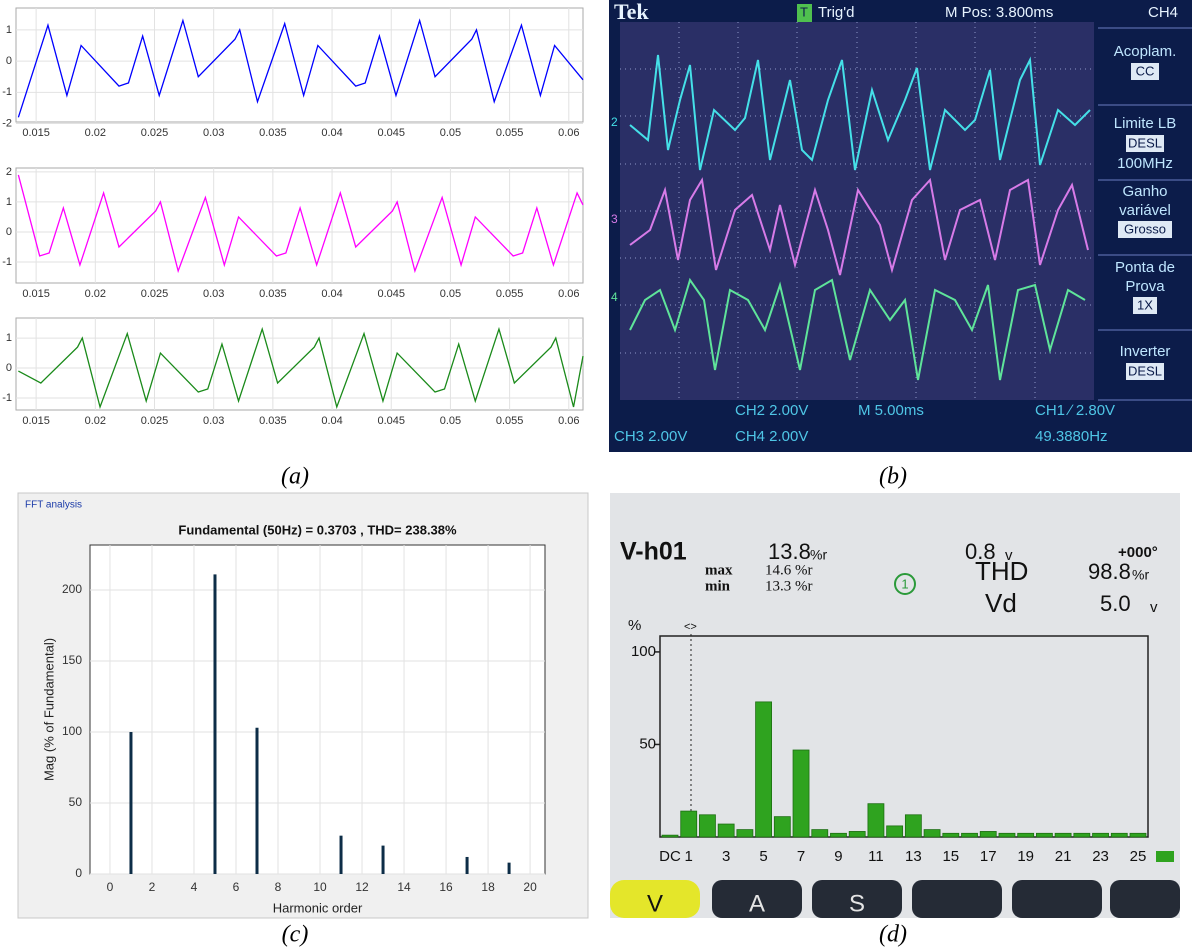 This screenshot has height=950, width=1192. I want to click on x-tick-label: 2, so click(152, 887).